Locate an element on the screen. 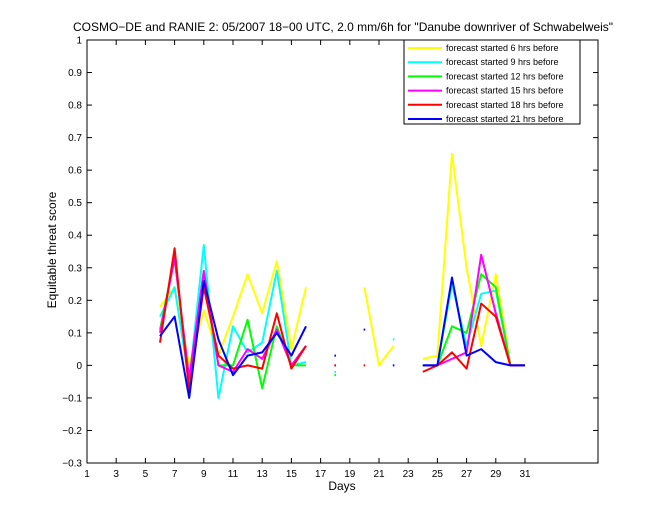 This screenshot has width=660, height=520. legend-box is located at coordinates (492, 82).